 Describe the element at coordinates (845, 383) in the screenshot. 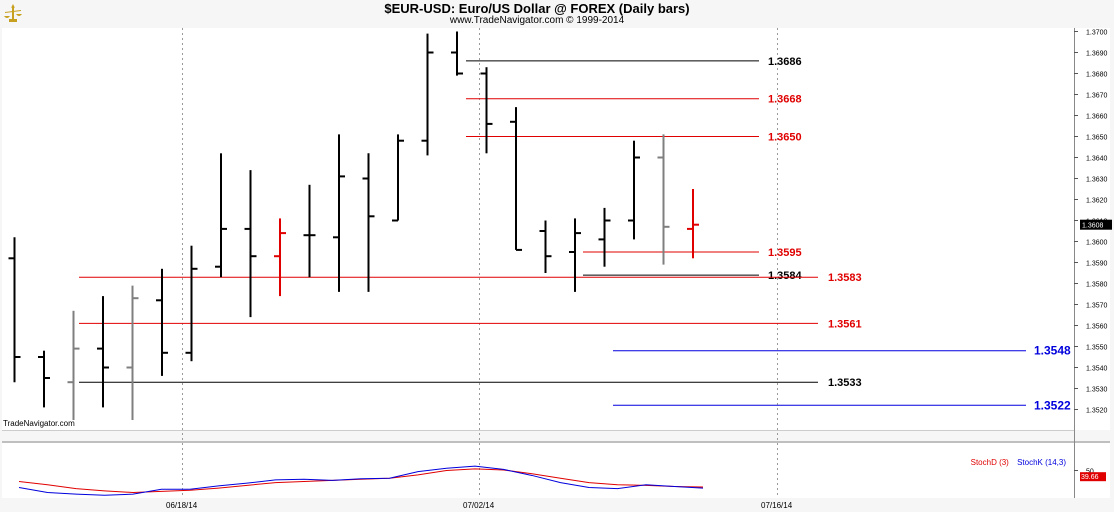

I see `level-label: 1.3533` at that location.